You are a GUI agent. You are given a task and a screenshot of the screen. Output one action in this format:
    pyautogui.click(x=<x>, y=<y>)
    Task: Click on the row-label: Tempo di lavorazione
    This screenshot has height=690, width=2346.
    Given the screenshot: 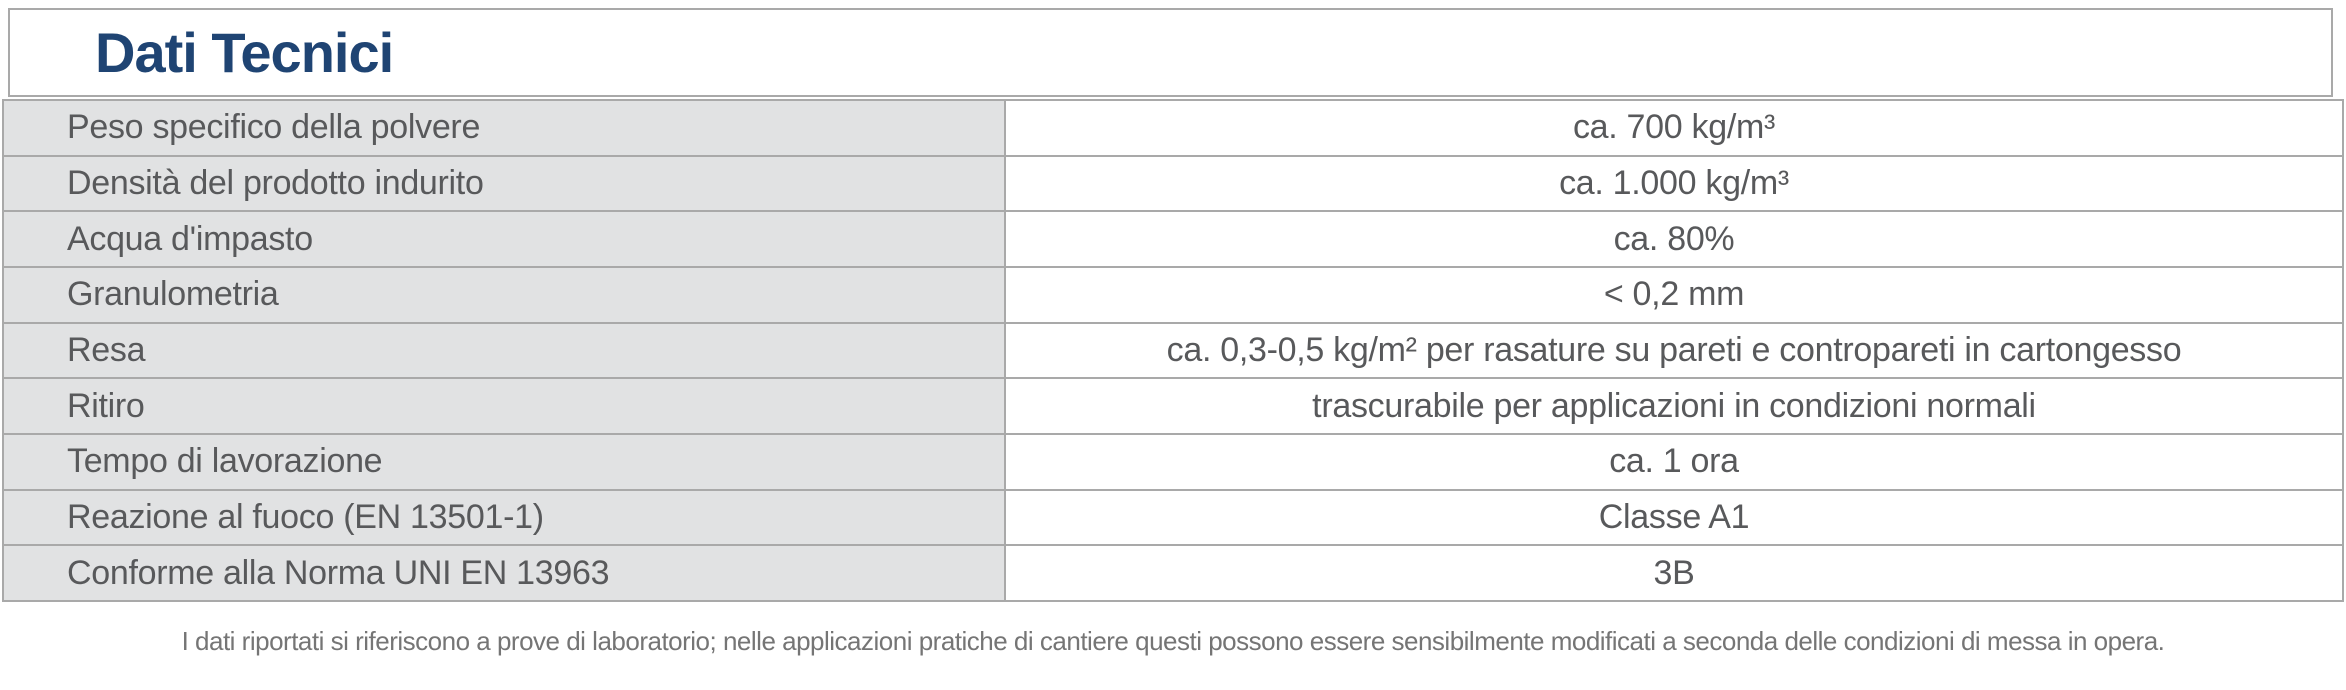 What is the action you would take?
    pyautogui.click(x=505, y=462)
    